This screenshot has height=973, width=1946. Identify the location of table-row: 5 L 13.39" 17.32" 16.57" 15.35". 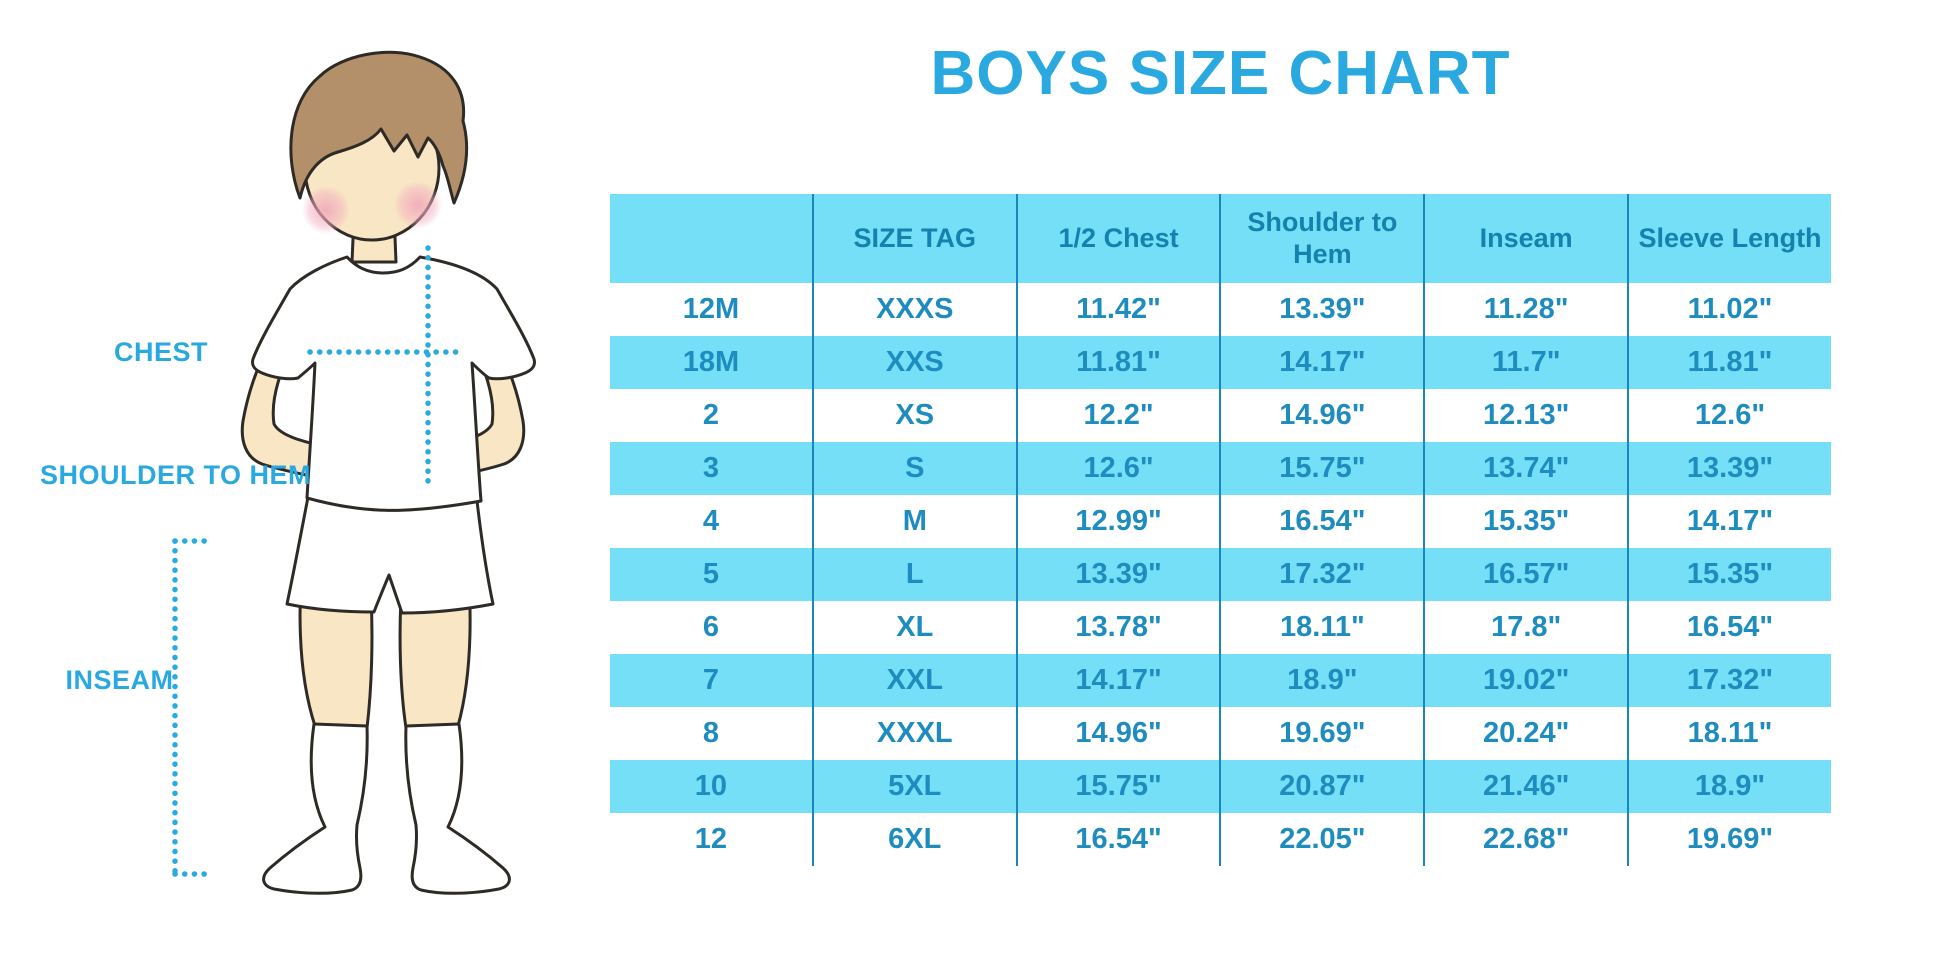
(1220, 574).